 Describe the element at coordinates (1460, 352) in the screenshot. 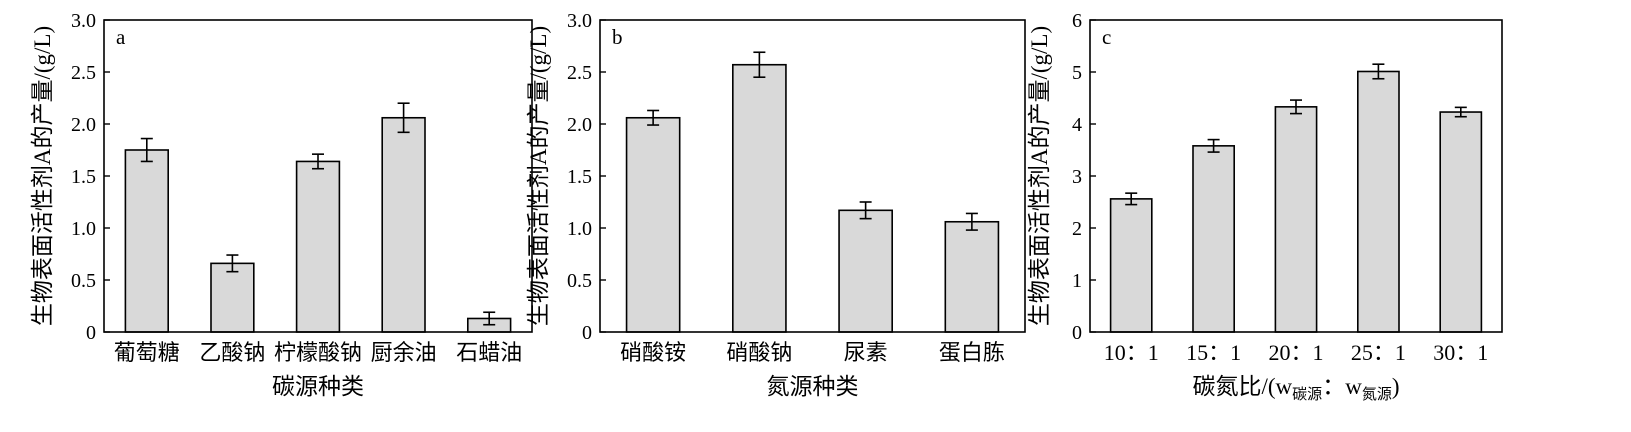

I see `x-tick-label: 30：1` at that location.